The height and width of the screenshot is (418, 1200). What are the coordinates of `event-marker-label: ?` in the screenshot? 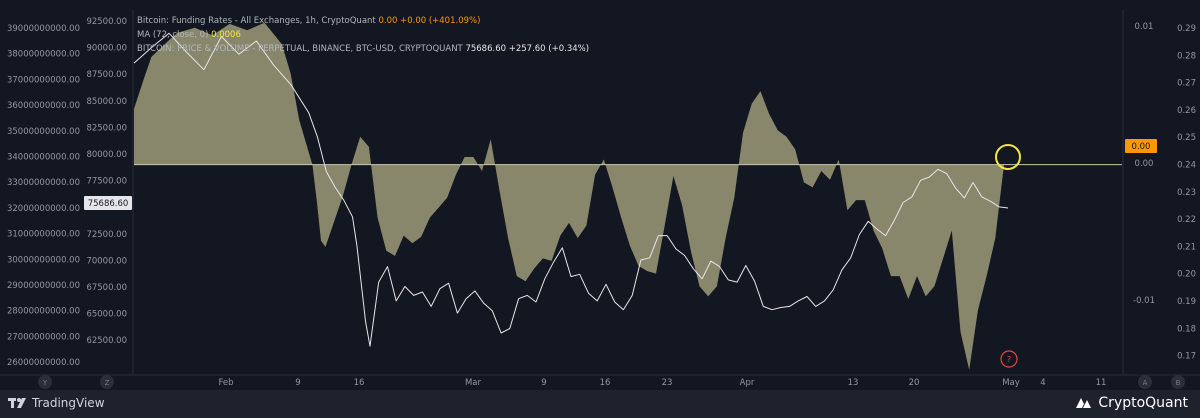 It's located at (1009, 359).